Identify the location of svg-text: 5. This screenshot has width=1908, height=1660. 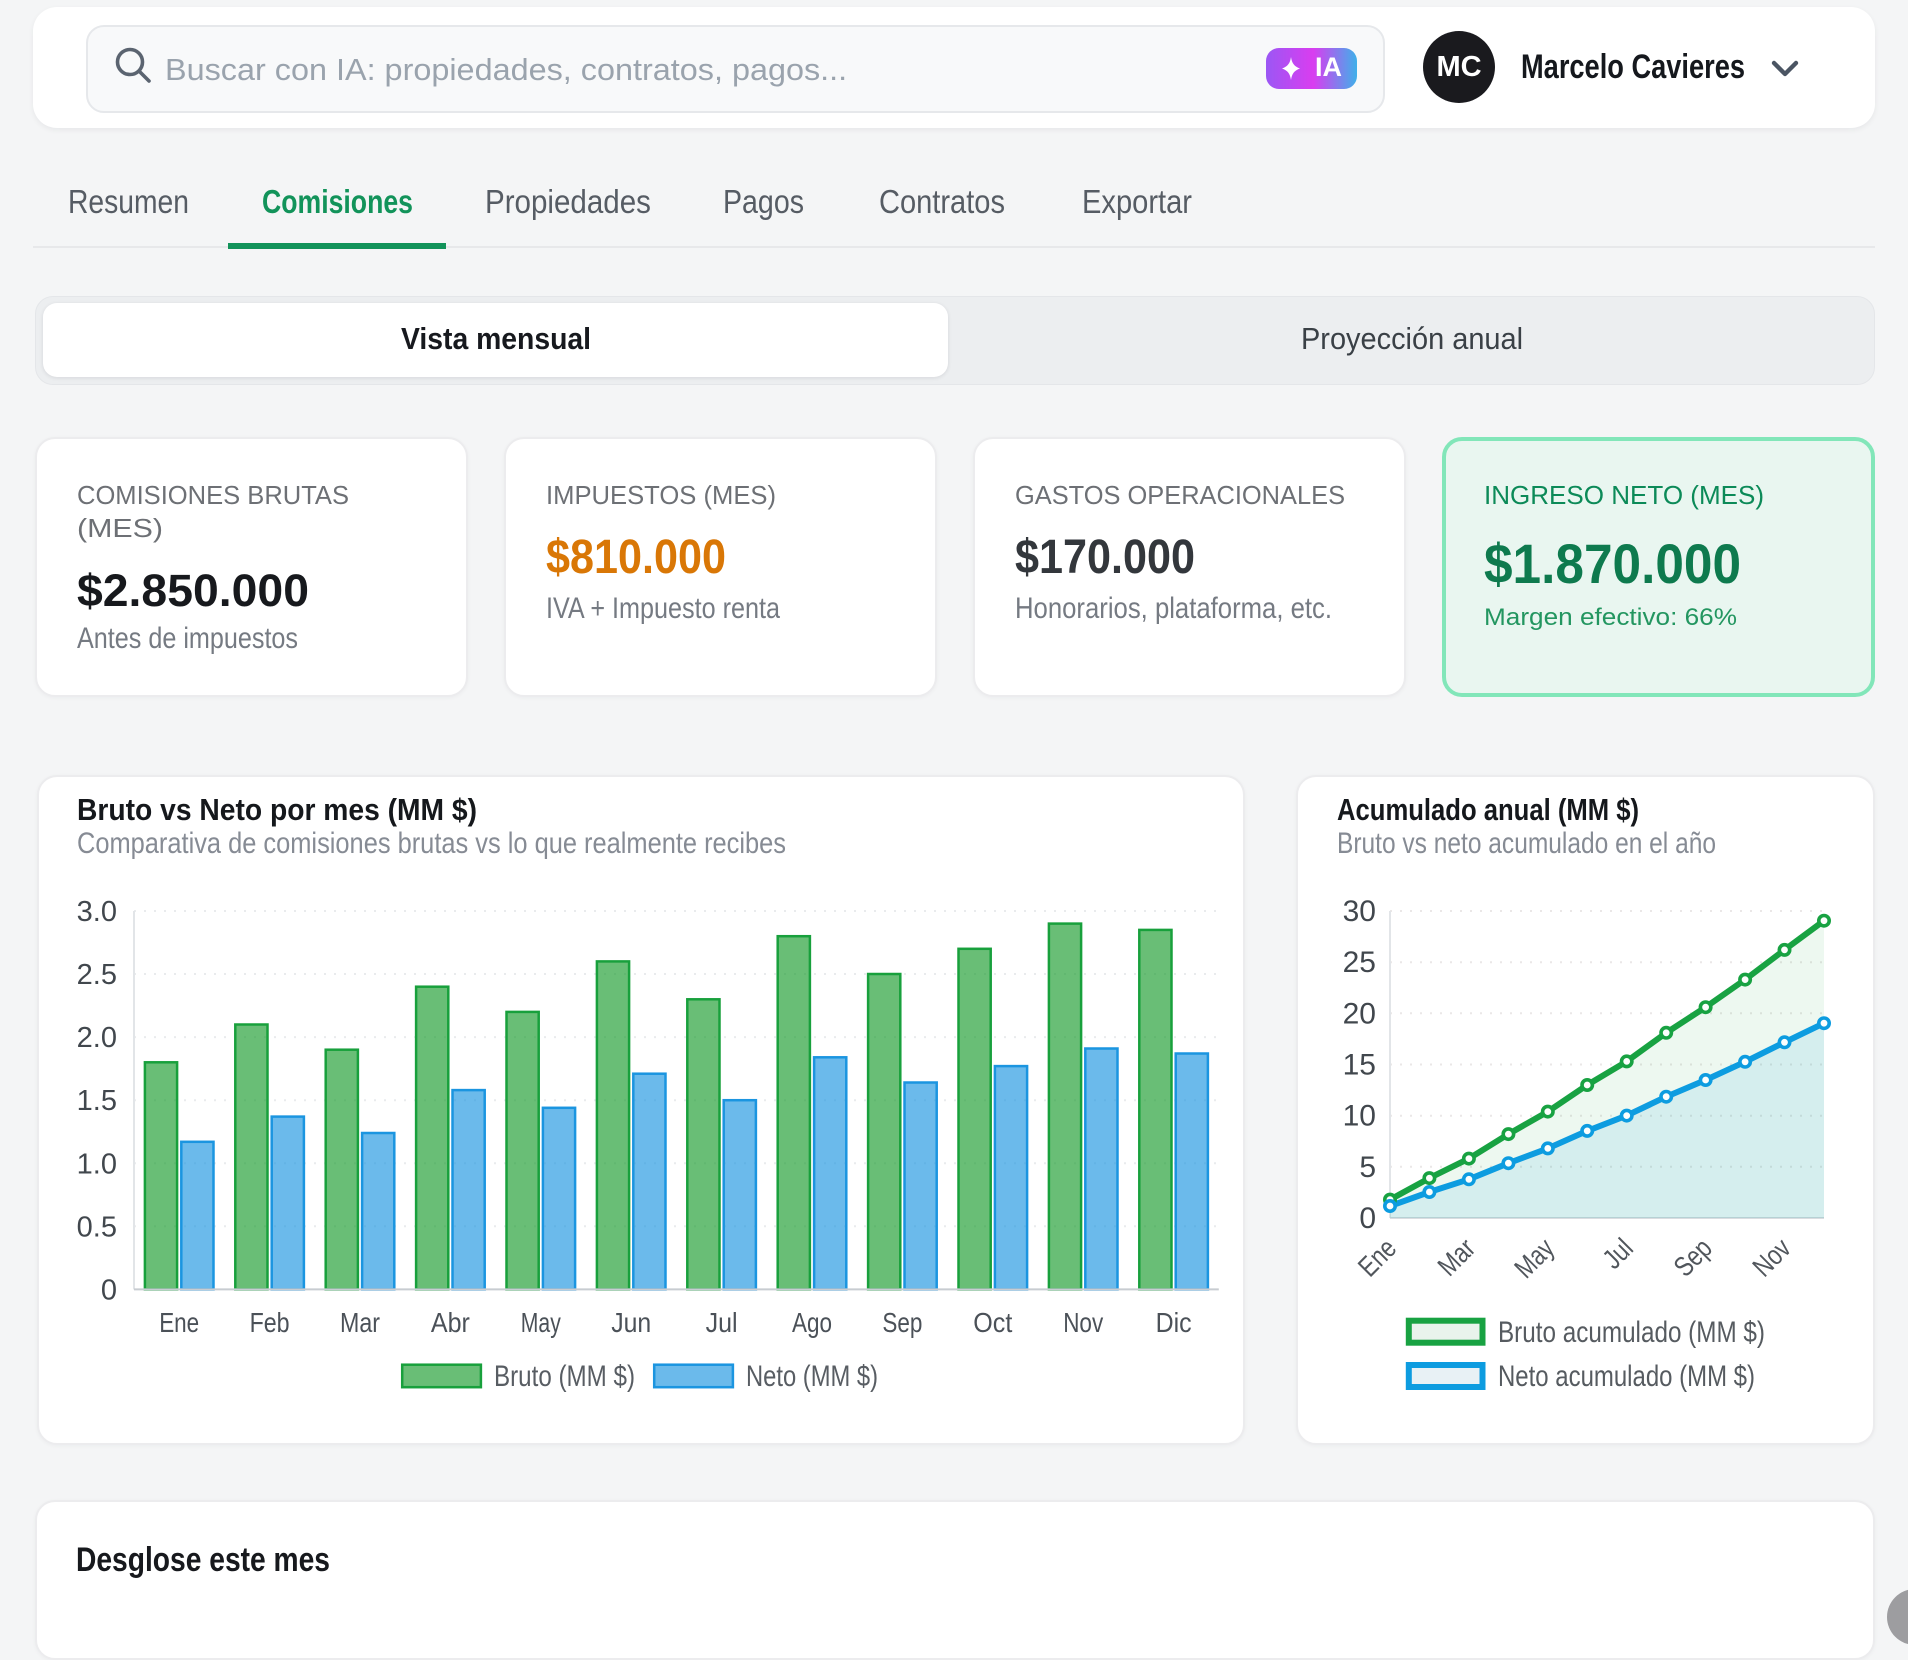
(1367, 1167).